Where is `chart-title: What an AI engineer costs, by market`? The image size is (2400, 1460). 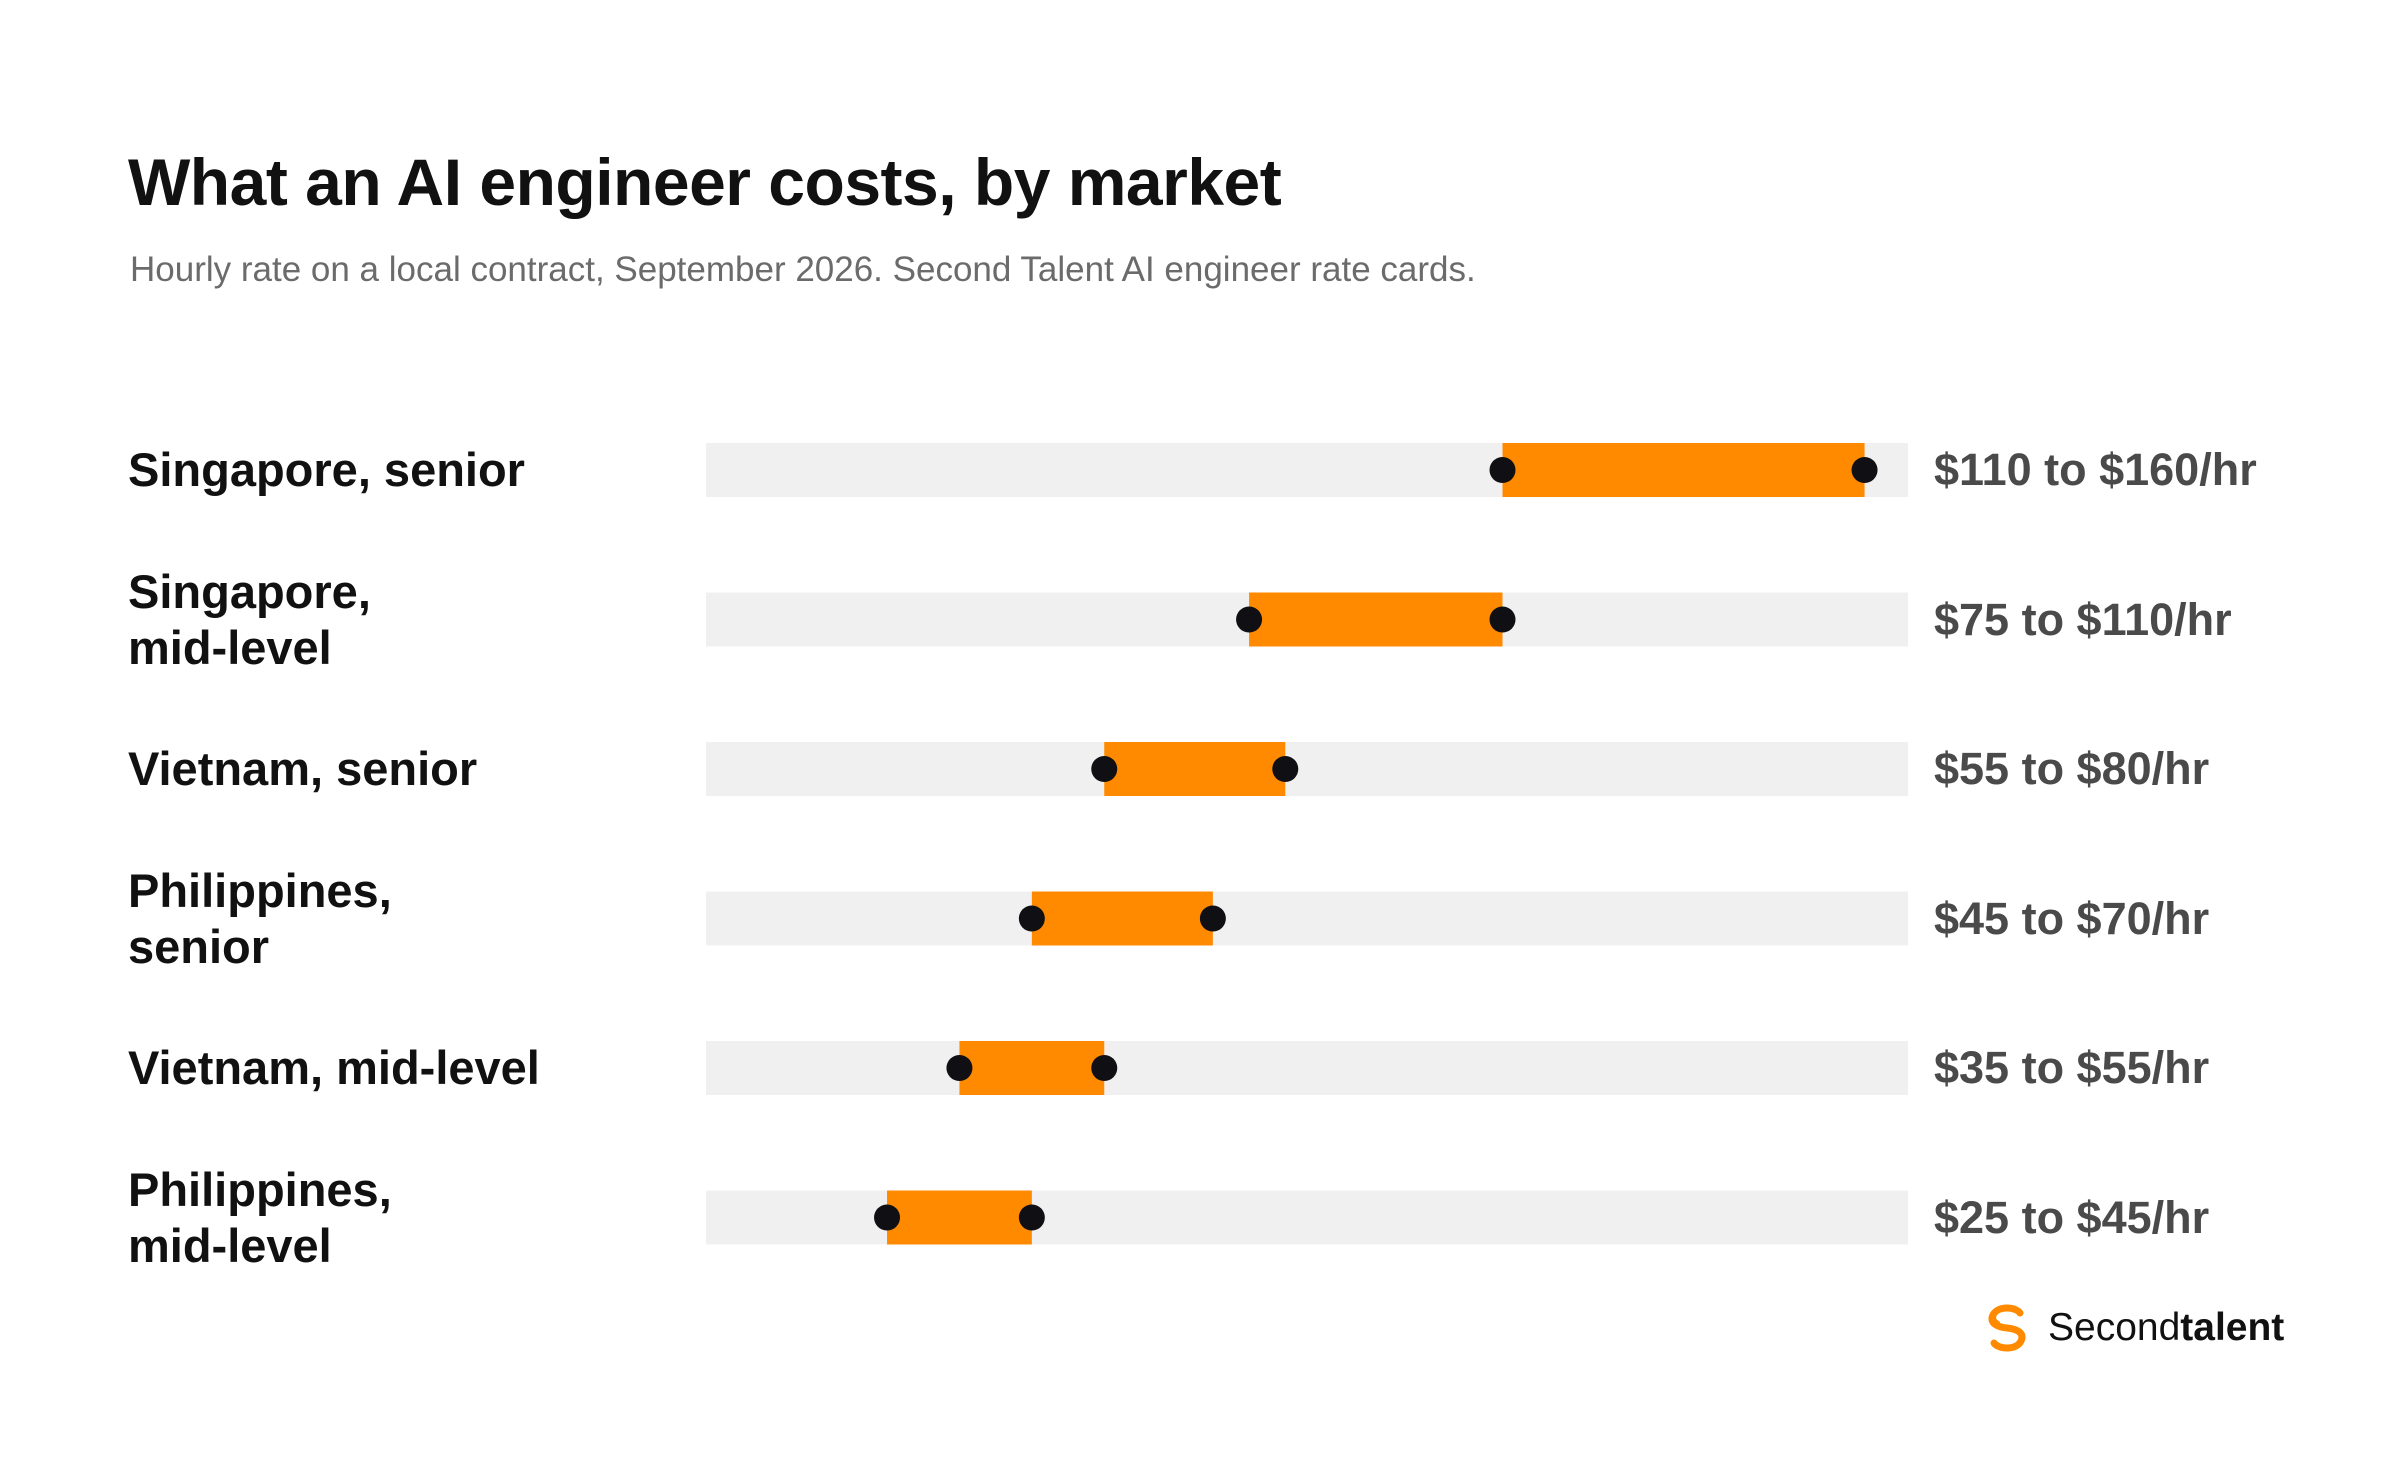
chart-title: What an AI engineer costs, by market is located at coordinates (705, 182).